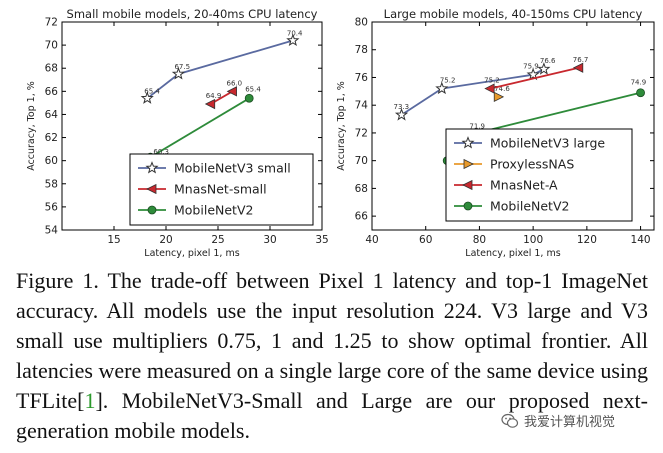 This screenshot has width=663, height=453. What do you see at coordinates (51, 184) in the screenshot?
I see `y-tick-label: 58` at bounding box center [51, 184].